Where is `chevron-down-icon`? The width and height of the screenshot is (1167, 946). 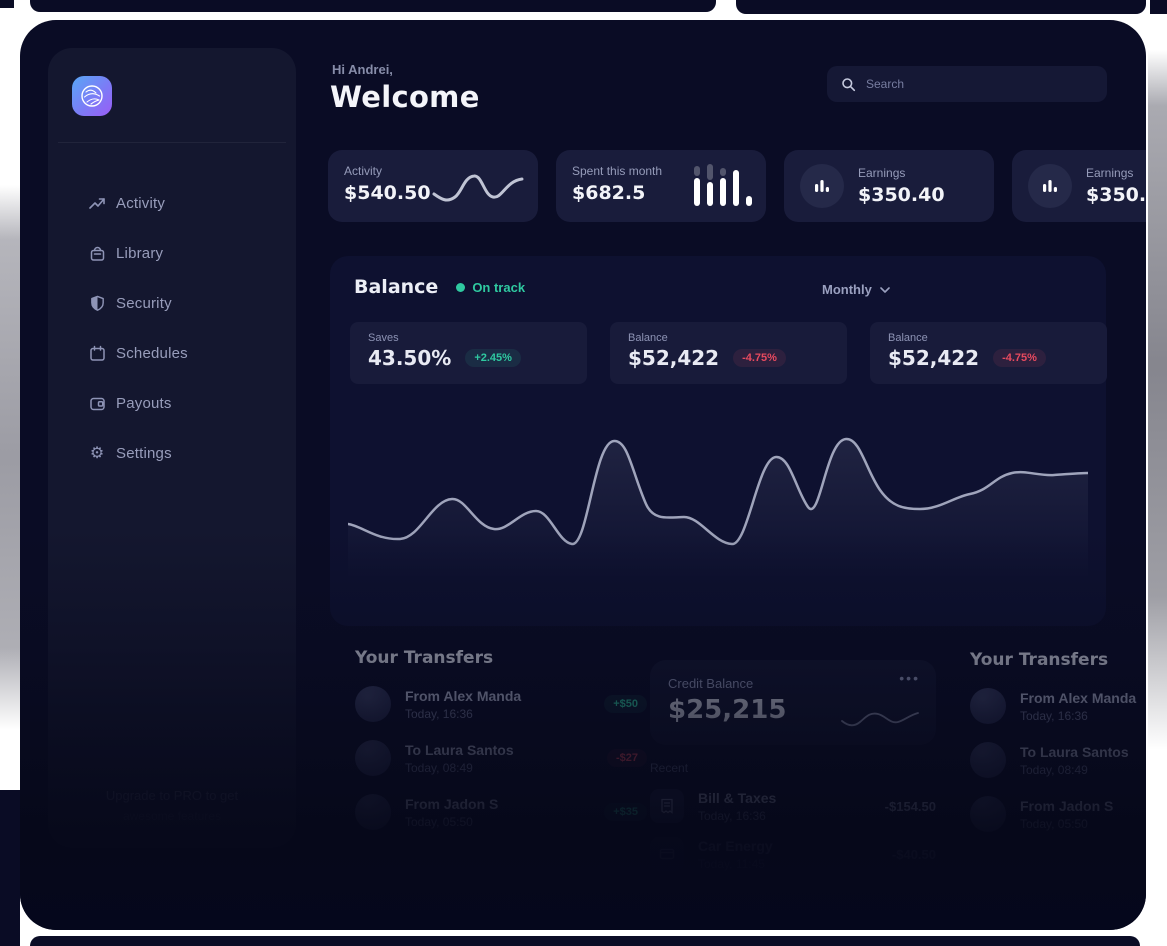
chevron-down-icon is located at coordinates (885, 289).